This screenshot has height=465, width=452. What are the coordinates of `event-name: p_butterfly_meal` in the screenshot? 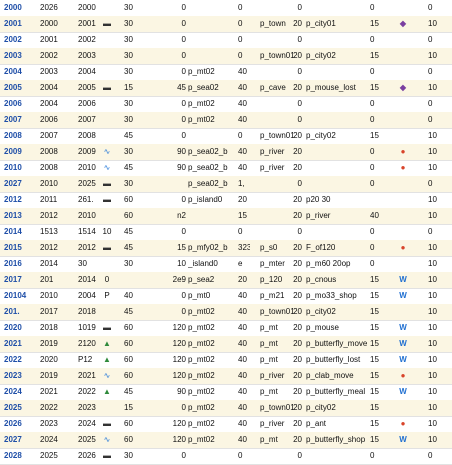 It's located at (336, 391).